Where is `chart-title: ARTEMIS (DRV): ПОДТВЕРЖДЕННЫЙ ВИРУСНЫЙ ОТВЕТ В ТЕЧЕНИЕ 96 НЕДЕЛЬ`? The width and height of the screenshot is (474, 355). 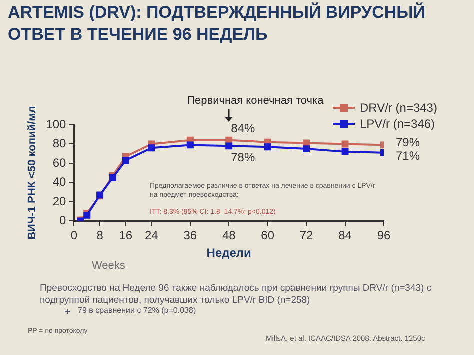 chart-title: ARTEMIS (DRV): ПОДТВЕРЖДЕННЫЙ ВИРУСНЫЙ ОТВЕТ В ТЕЧЕНИЕ 96 НЕДЕЛЬ is located at coordinates (217, 24).